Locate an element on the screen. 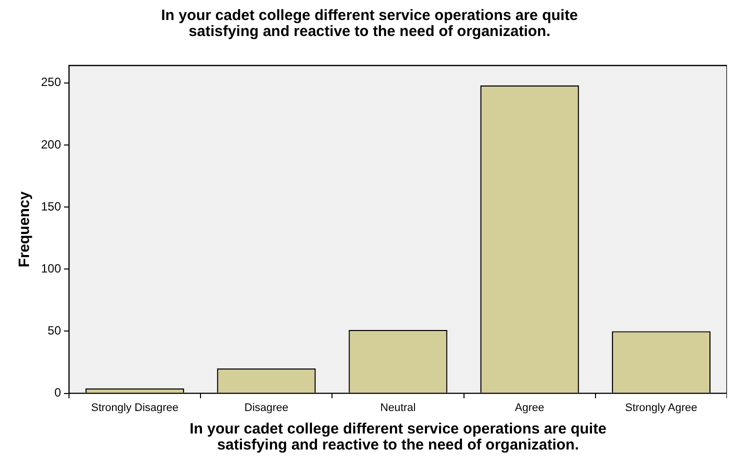 The width and height of the screenshot is (735, 465). y-tick-label: 0 is located at coordinates (58, 393).